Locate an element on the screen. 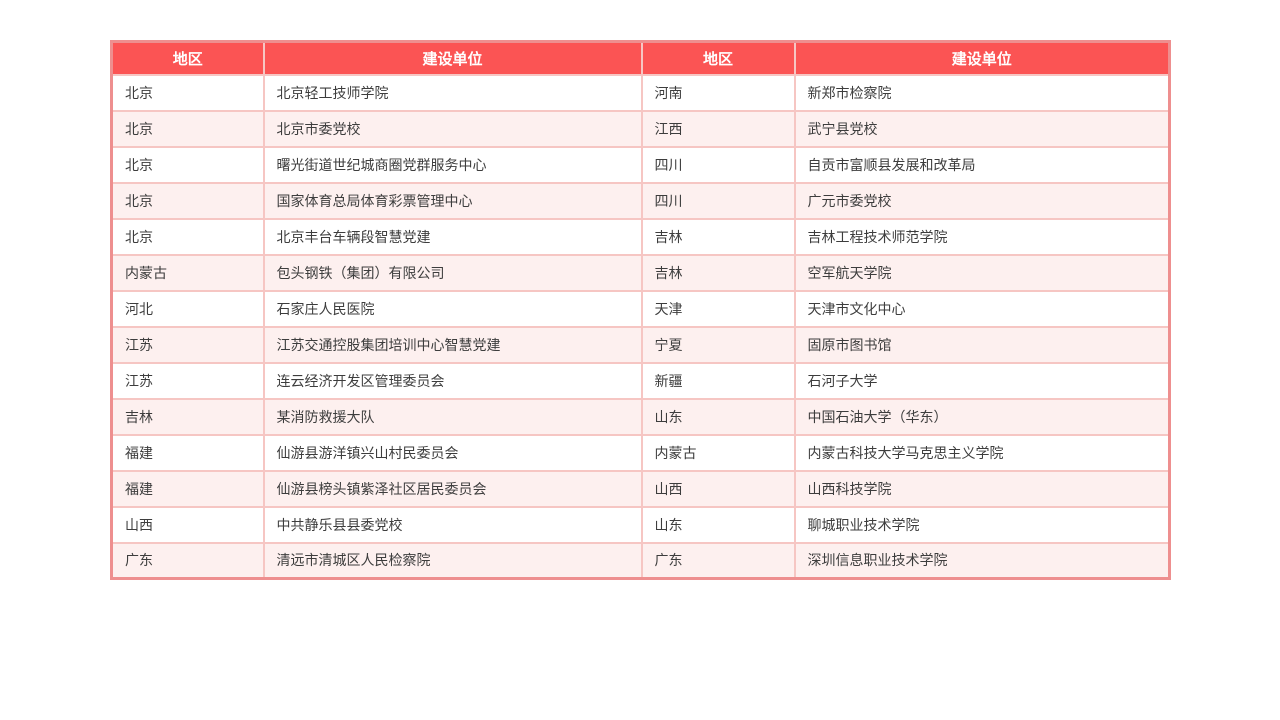 The height and width of the screenshot is (720, 1280). unit-cell: 仙游县游洋镇兴山村民委员会 is located at coordinates (452, 452).